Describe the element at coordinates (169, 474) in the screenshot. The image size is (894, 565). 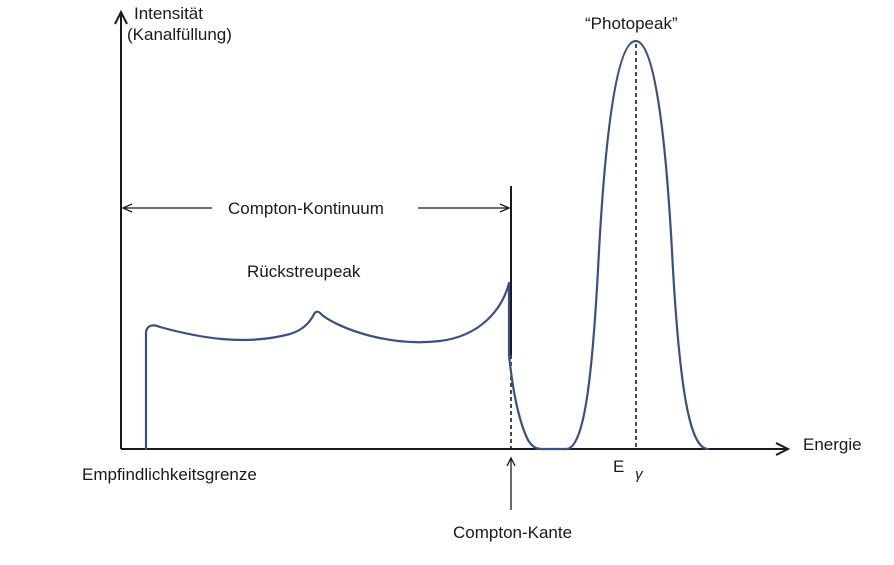
I see `sensitivity-limit-label: Empfindlichkeitsgrenze` at that location.